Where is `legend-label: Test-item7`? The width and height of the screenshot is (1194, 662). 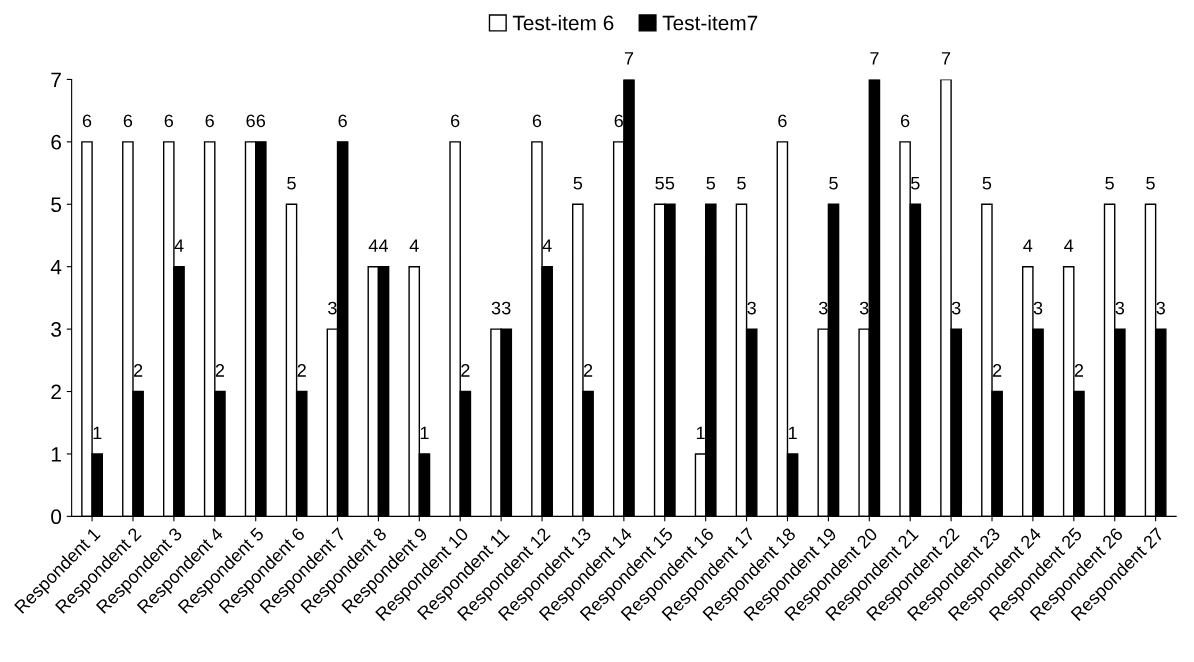
legend-label: Test-item7 is located at coordinates (710, 23).